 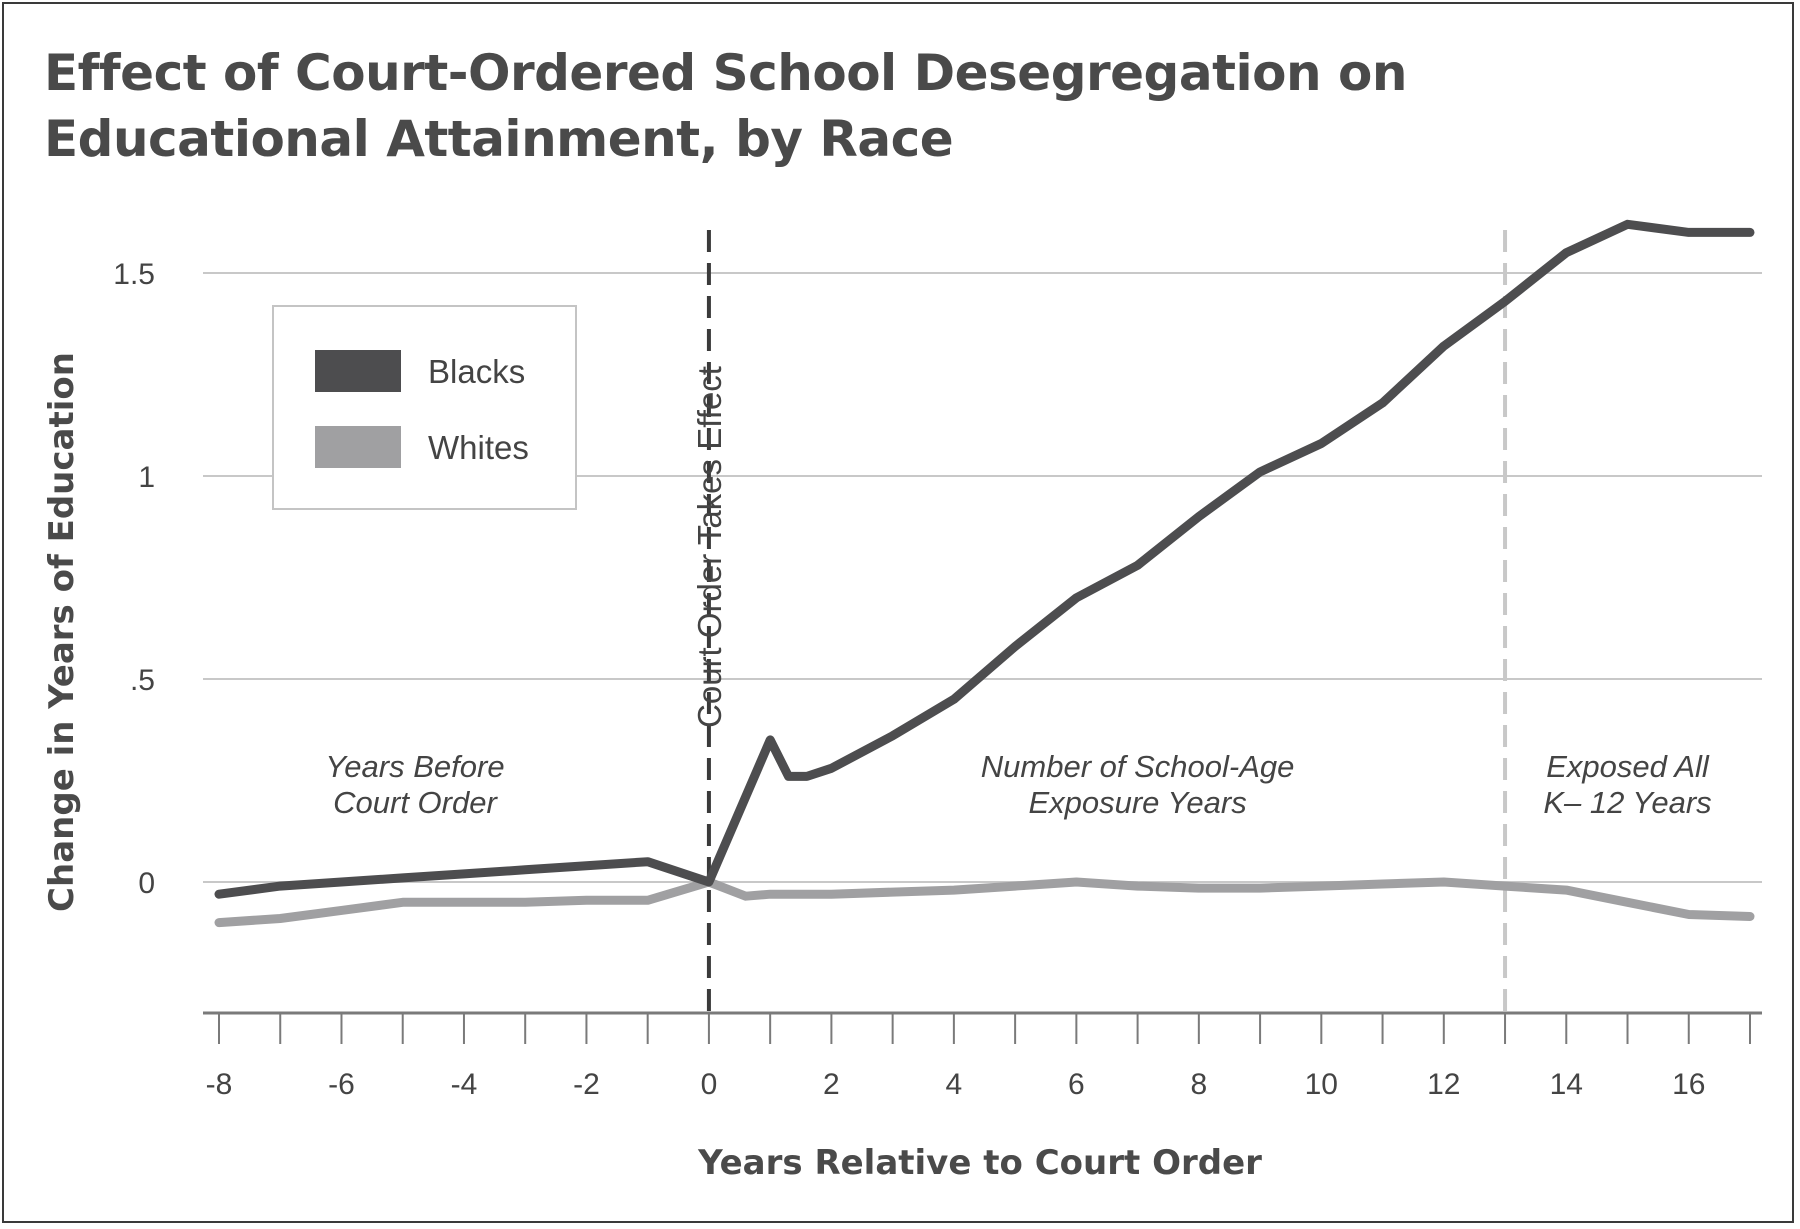 I want to click on legend-swatch-whites, so click(x=358, y=447).